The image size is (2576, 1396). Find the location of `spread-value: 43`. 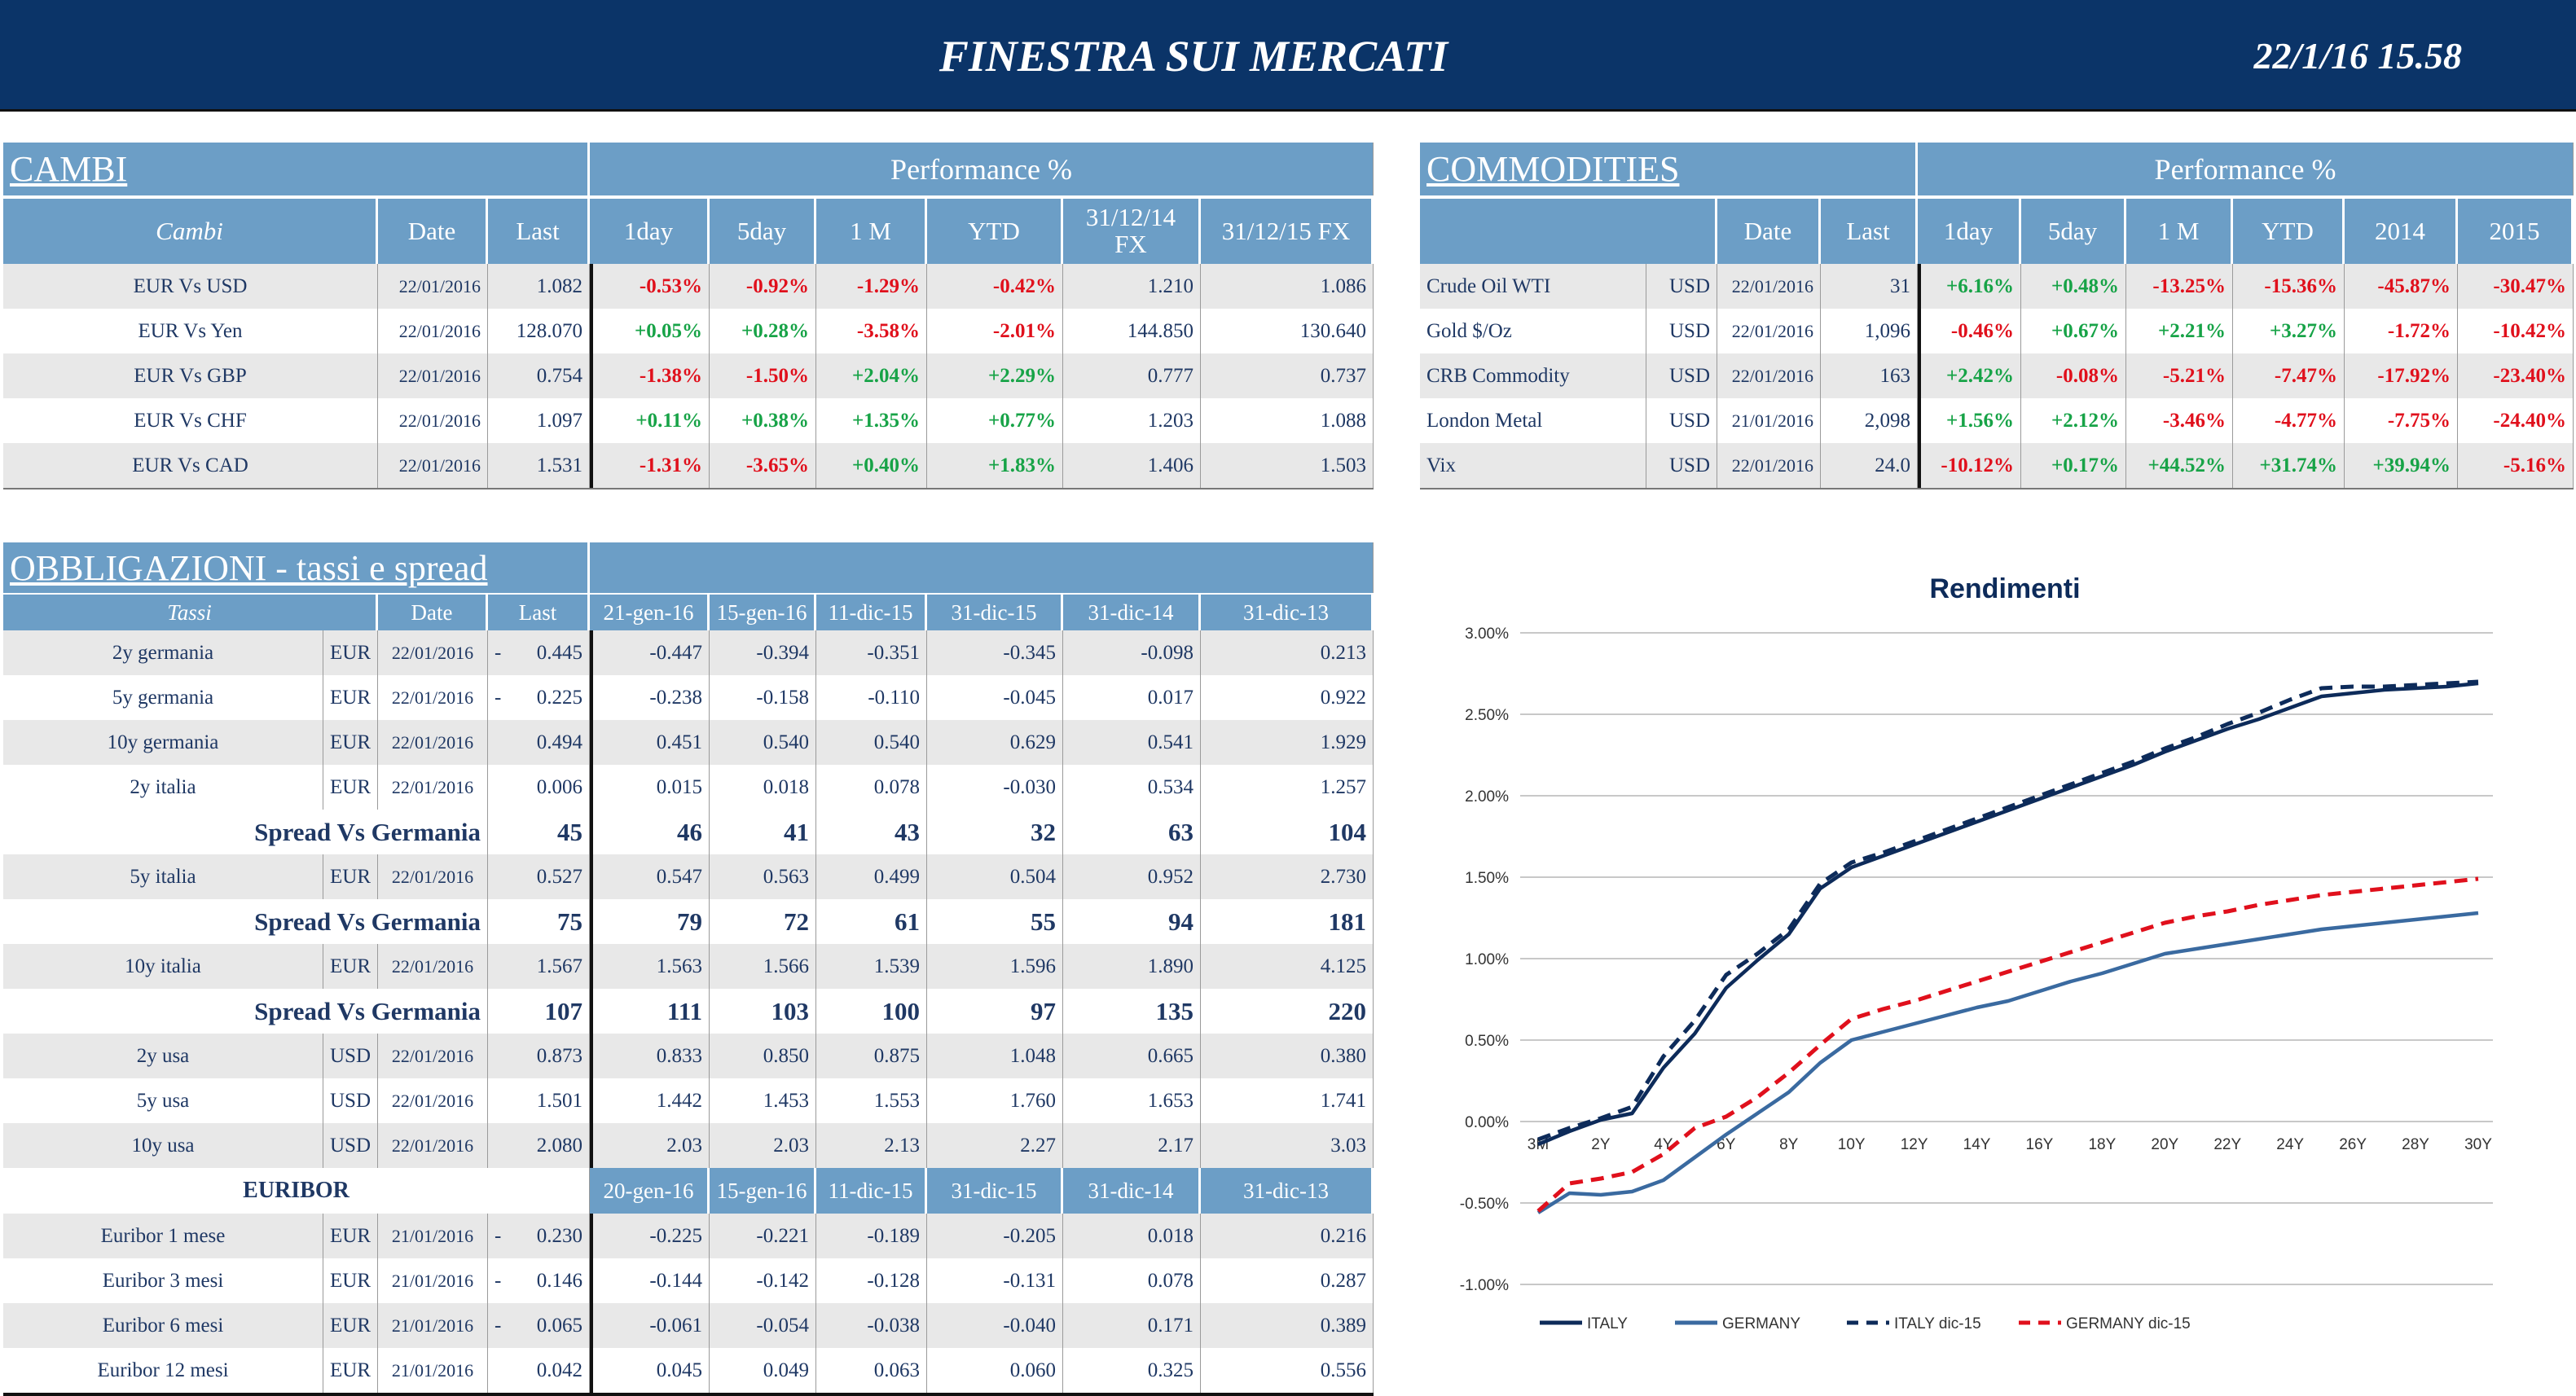

spread-value: 43 is located at coordinates (871, 832).